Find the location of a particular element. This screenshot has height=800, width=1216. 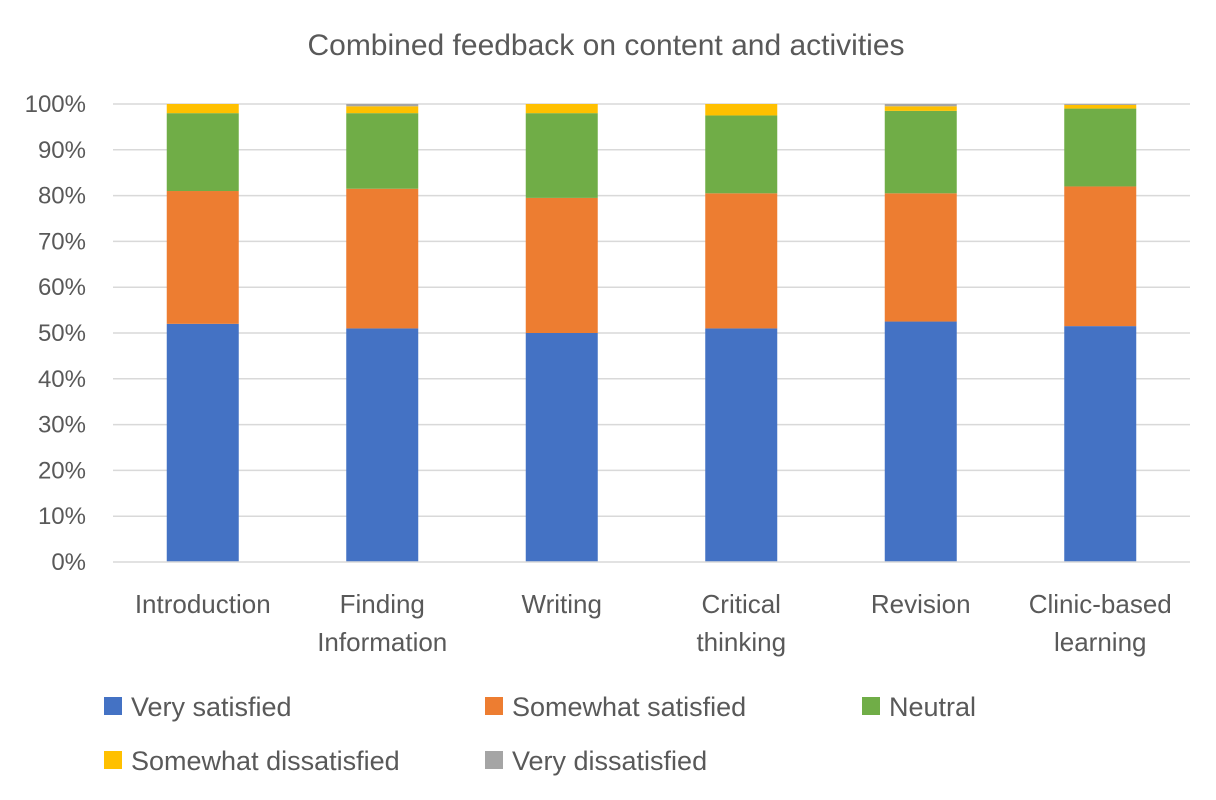

x-category-label: Critical is located at coordinates (741, 604).